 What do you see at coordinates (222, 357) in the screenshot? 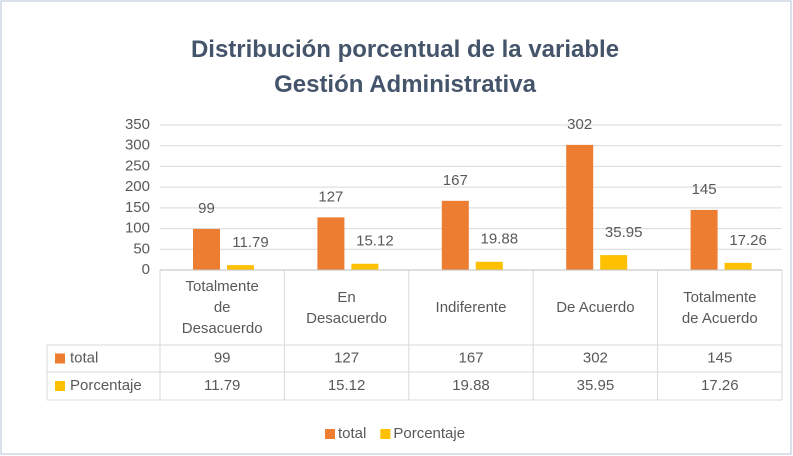
I see `table-cell: 99` at bounding box center [222, 357].